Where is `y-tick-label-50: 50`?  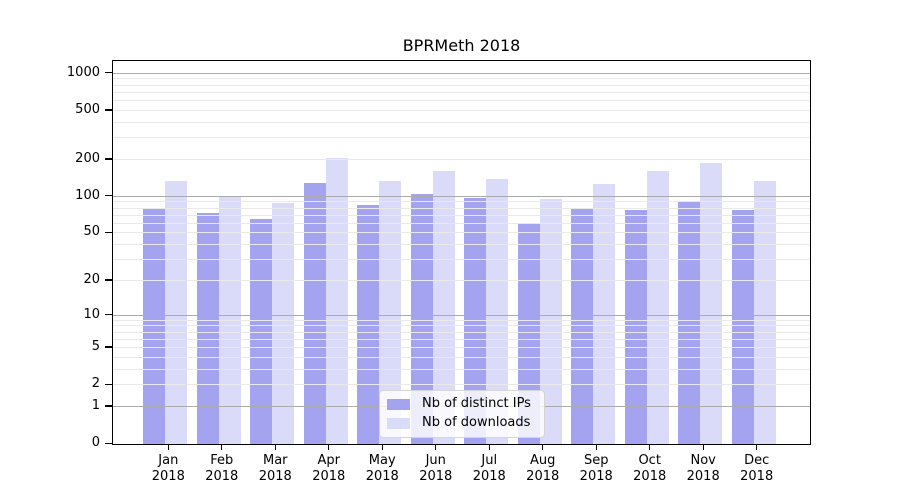
y-tick-label-50: 50 is located at coordinates (91, 232).